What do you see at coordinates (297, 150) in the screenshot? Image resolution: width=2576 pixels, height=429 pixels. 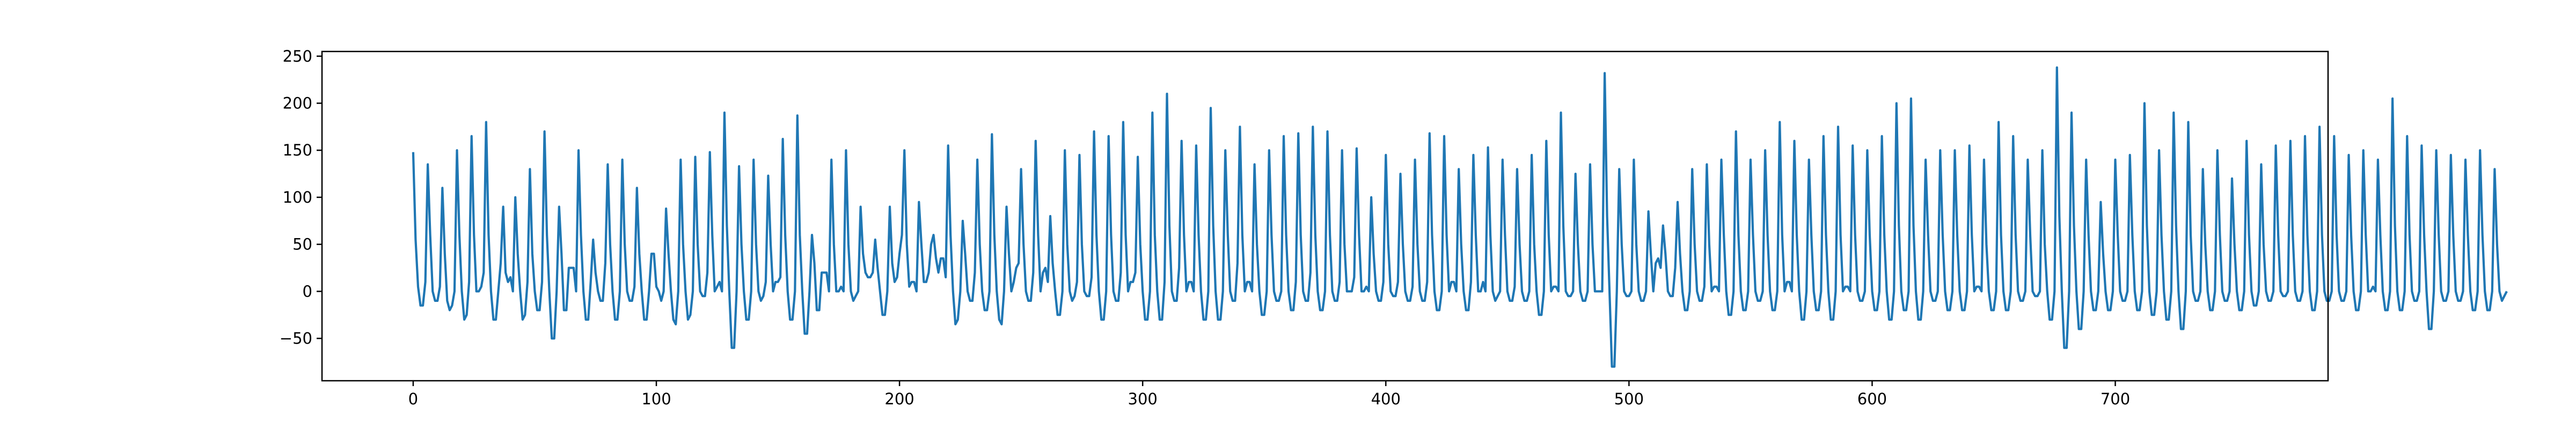 I see `y-tick-label: 150` at bounding box center [297, 150].